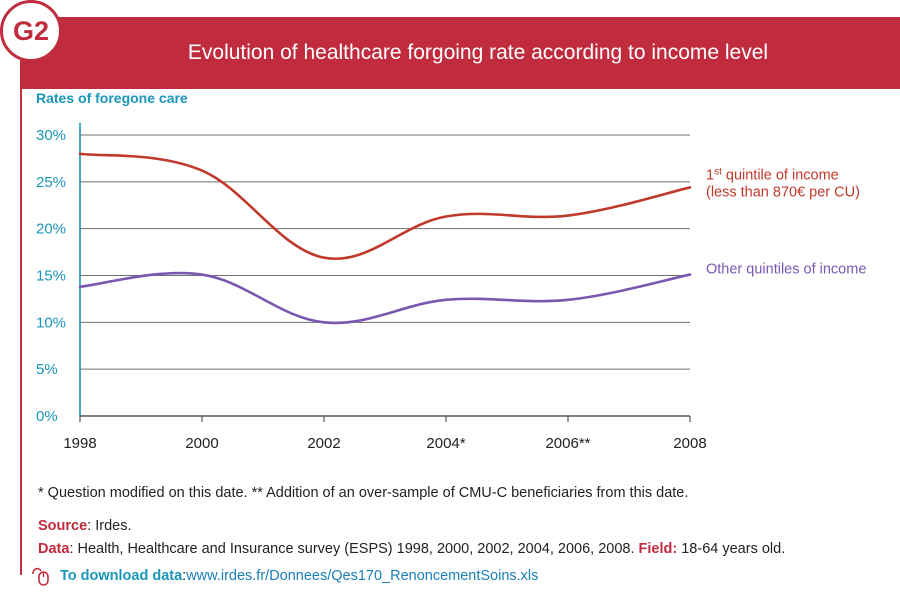 The height and width of the screenshot is (596, 900). Describe the element at coordinates (689, 443) in the screenshot. I see `x-tick-label: 2008` at that location.